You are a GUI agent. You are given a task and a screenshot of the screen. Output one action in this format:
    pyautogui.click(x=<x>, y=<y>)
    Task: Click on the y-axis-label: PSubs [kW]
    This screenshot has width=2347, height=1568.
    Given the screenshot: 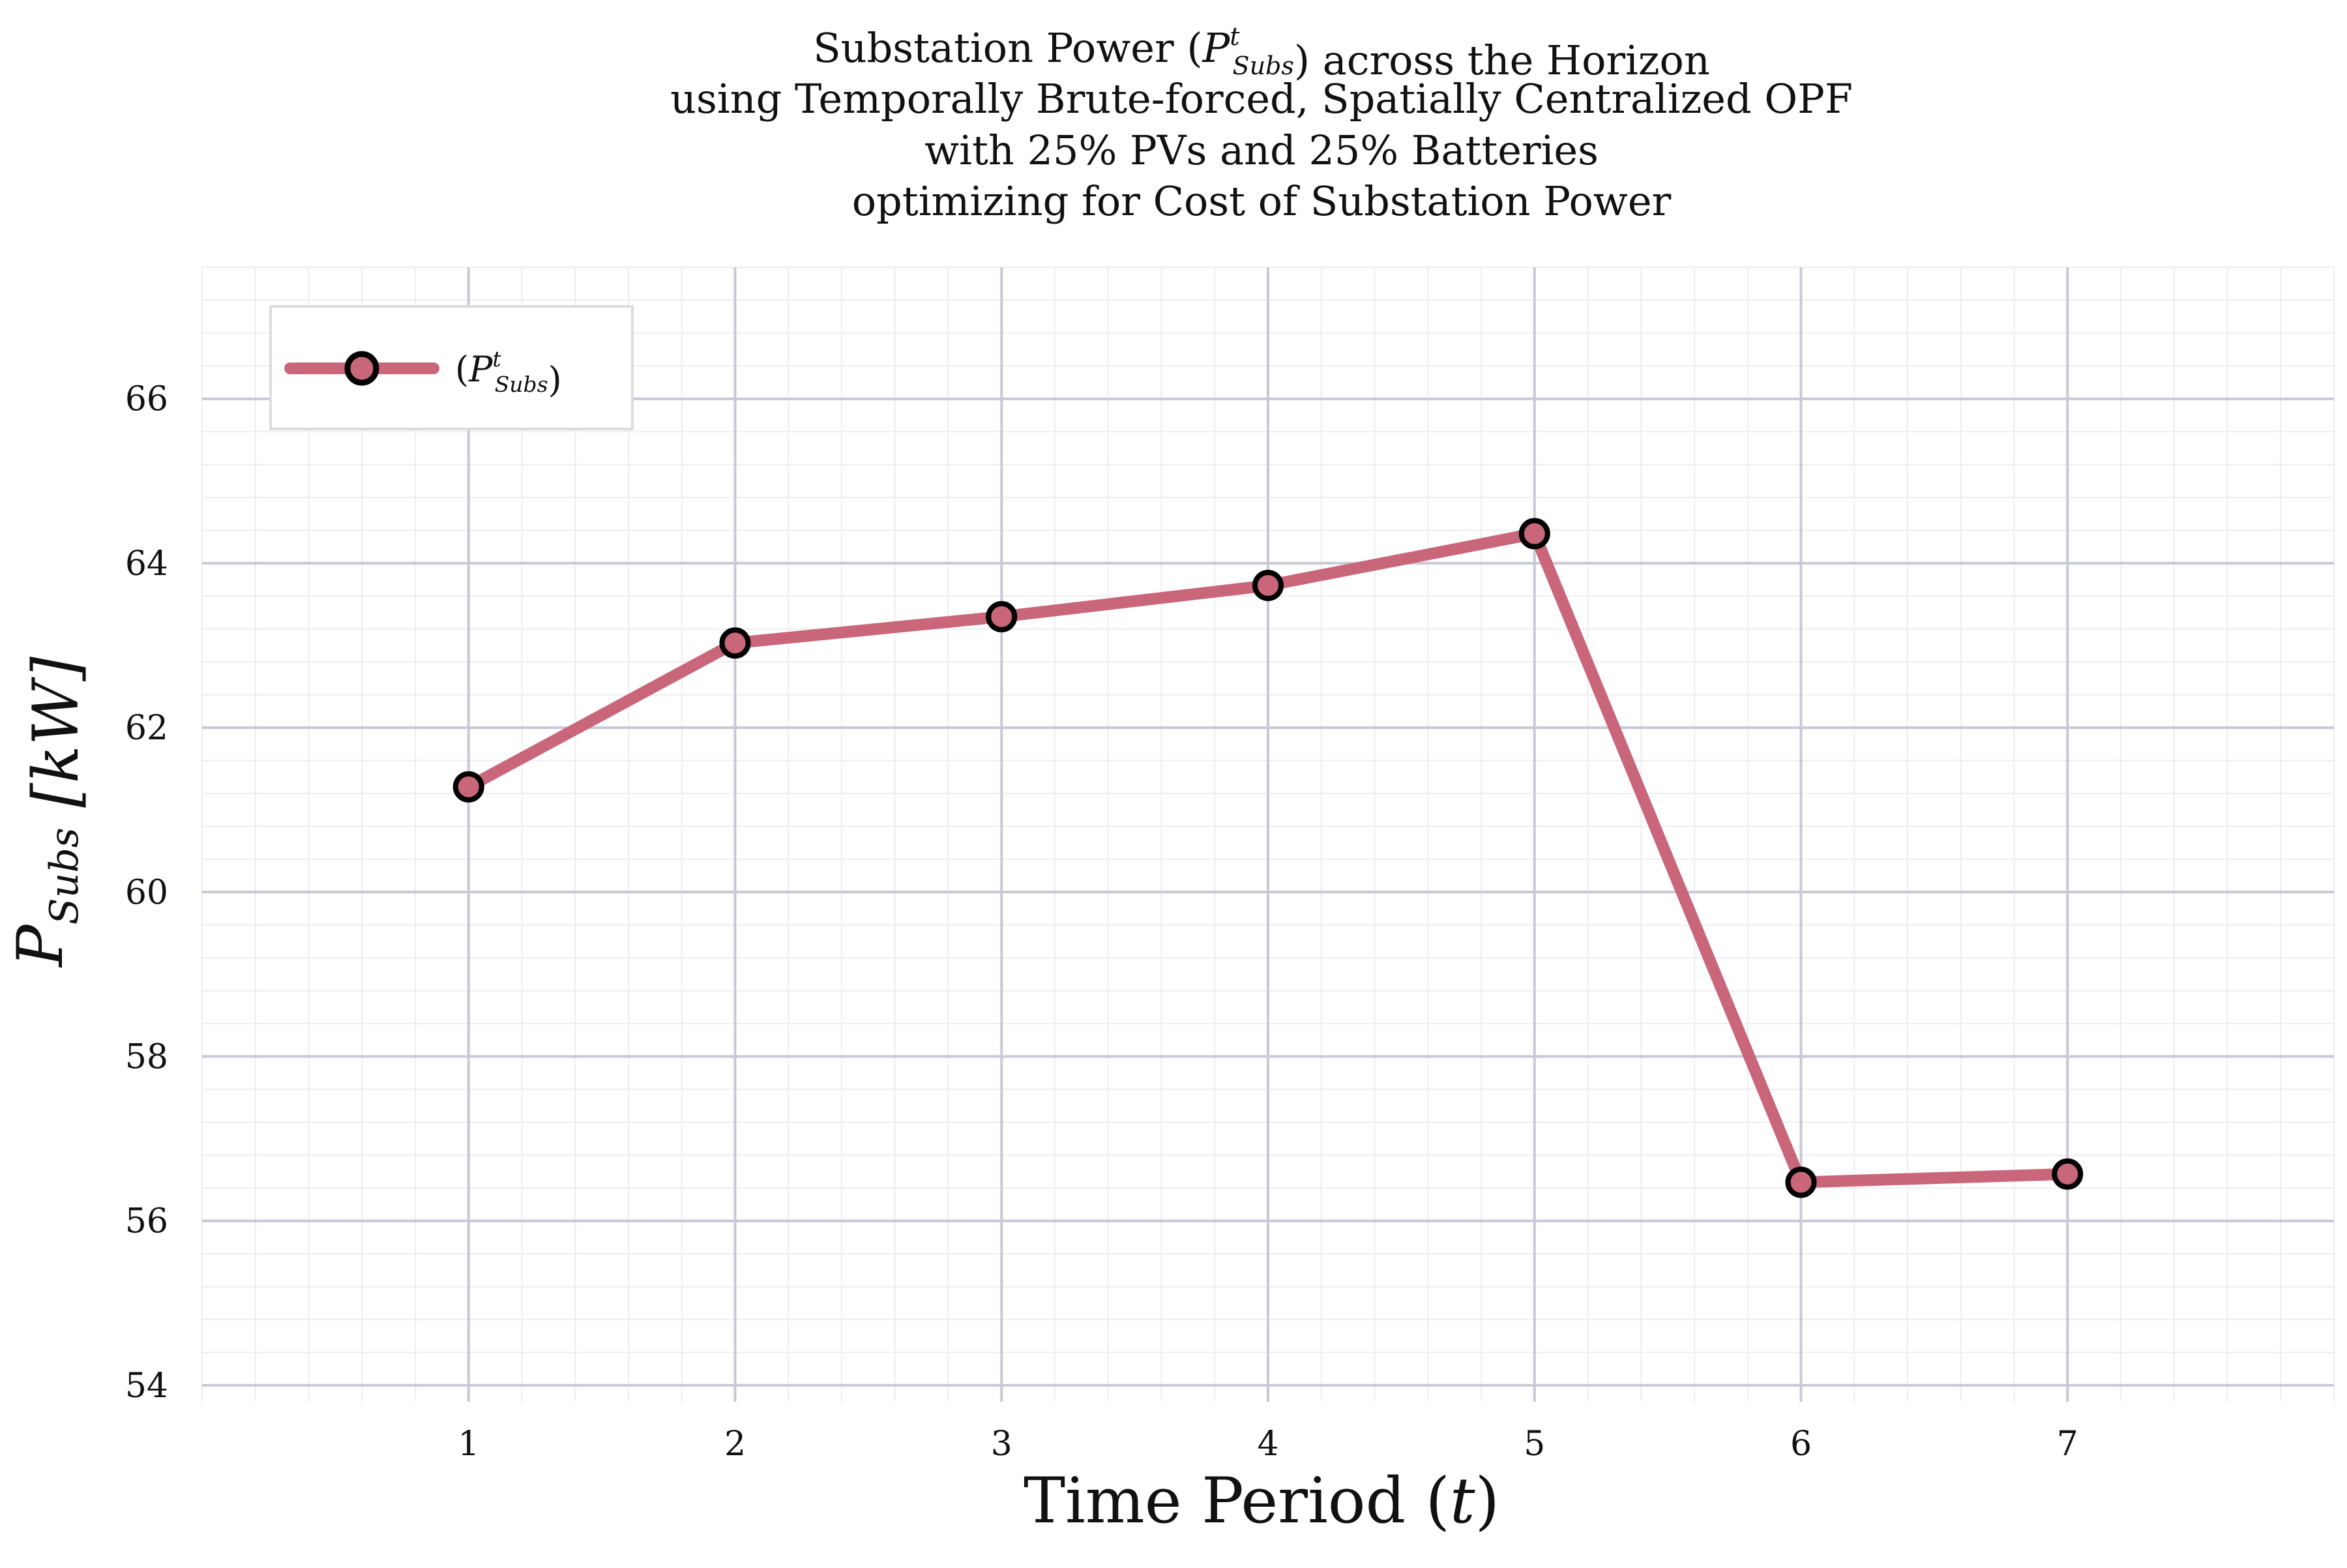 What is the action you would take?
    pyautogui.click(x=49, y=813)
    